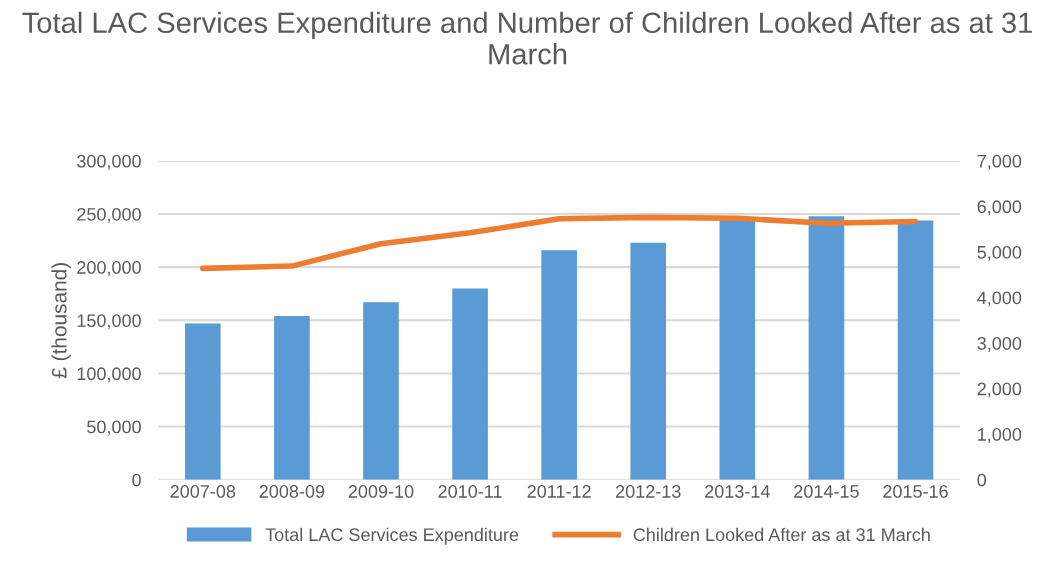 The height and width of the screenshot is (585, 1055). What do you see at coordinates (470, 491) in the screenshot?
I see `x-tick-label: 2010-11` at bounding box center [470, 491].